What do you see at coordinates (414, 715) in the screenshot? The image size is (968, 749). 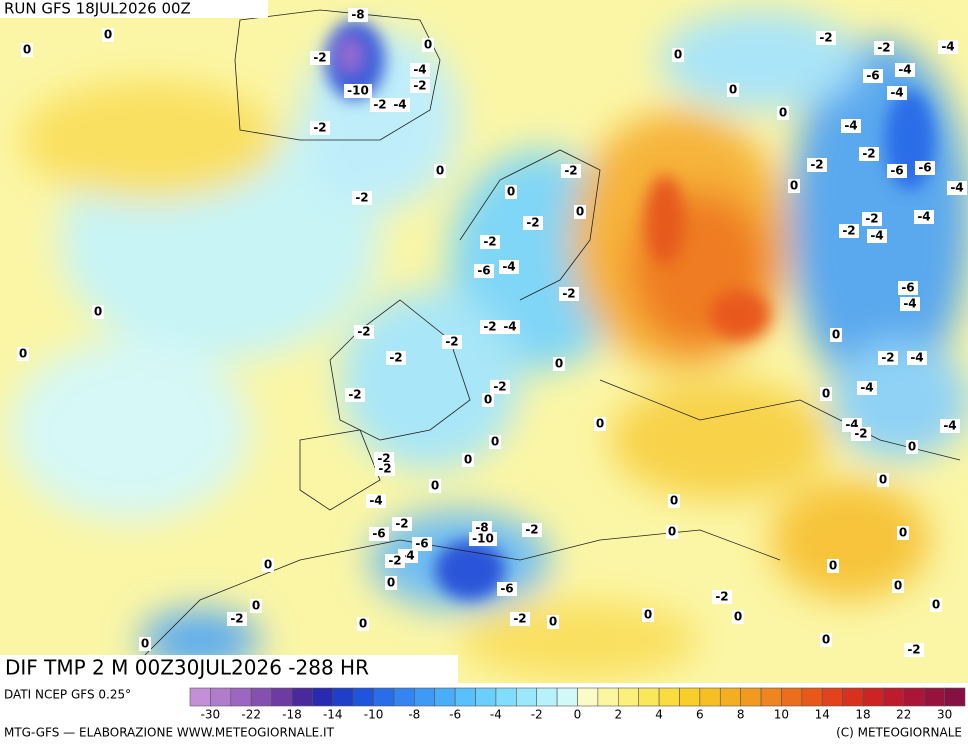 I see `color-bar-label: -8` at bounding box center [414, 715].